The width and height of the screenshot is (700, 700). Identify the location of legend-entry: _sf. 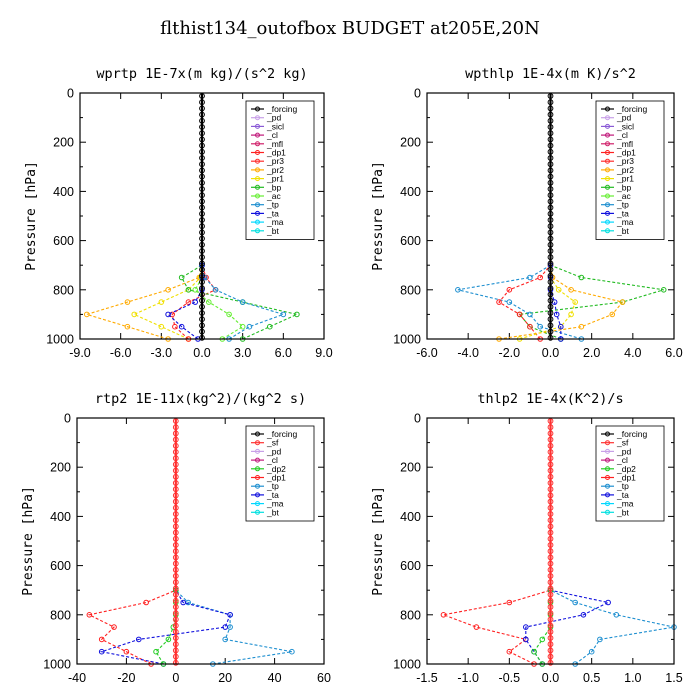
(622, 443).